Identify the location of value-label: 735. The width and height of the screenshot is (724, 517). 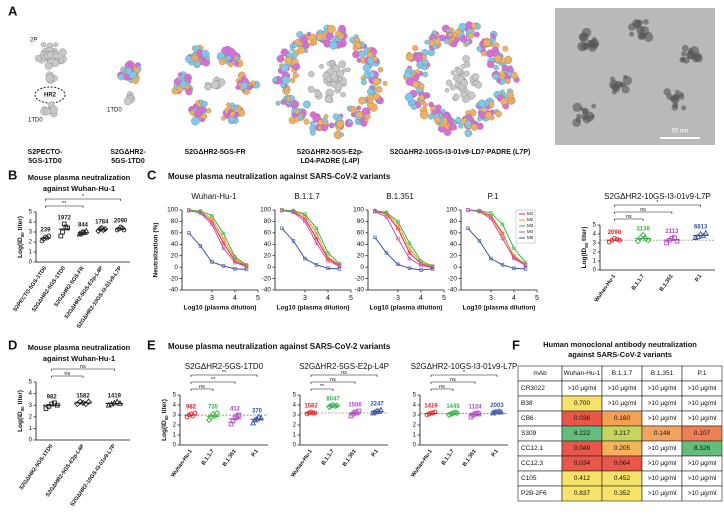
(213, 408).